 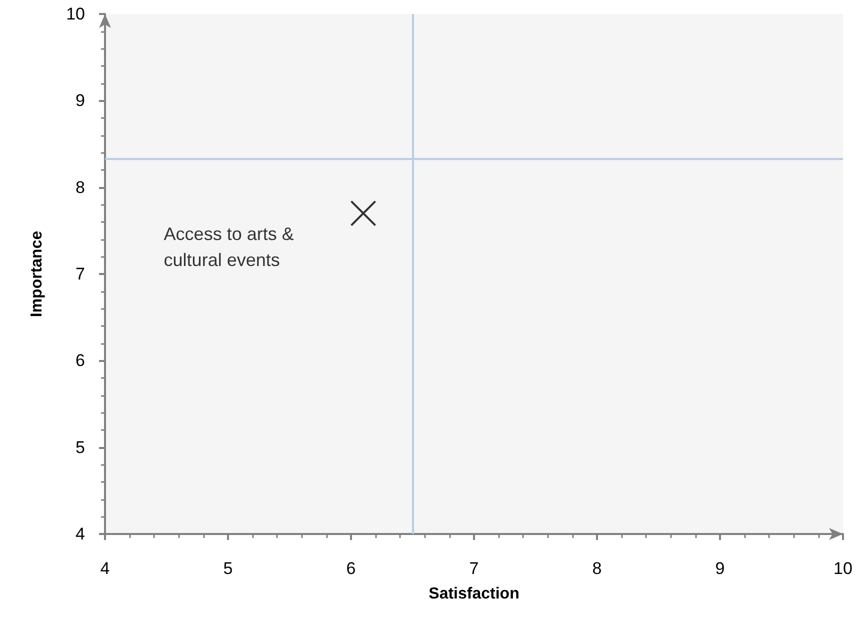 I want to click on x-tick-label: 7, so click(x=474, y=568).